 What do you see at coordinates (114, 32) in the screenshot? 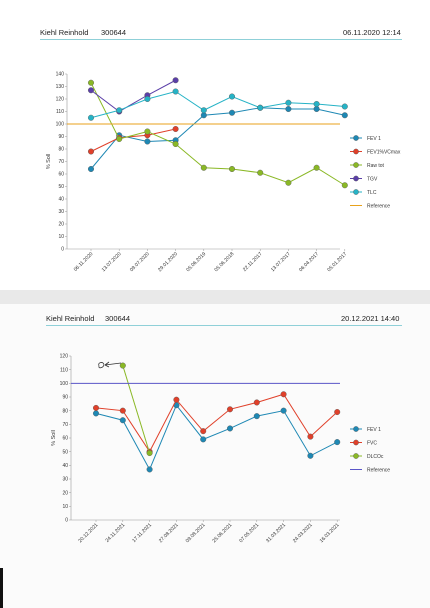
I see `patient-id-1: 300644` at bounding box center [114, 32].